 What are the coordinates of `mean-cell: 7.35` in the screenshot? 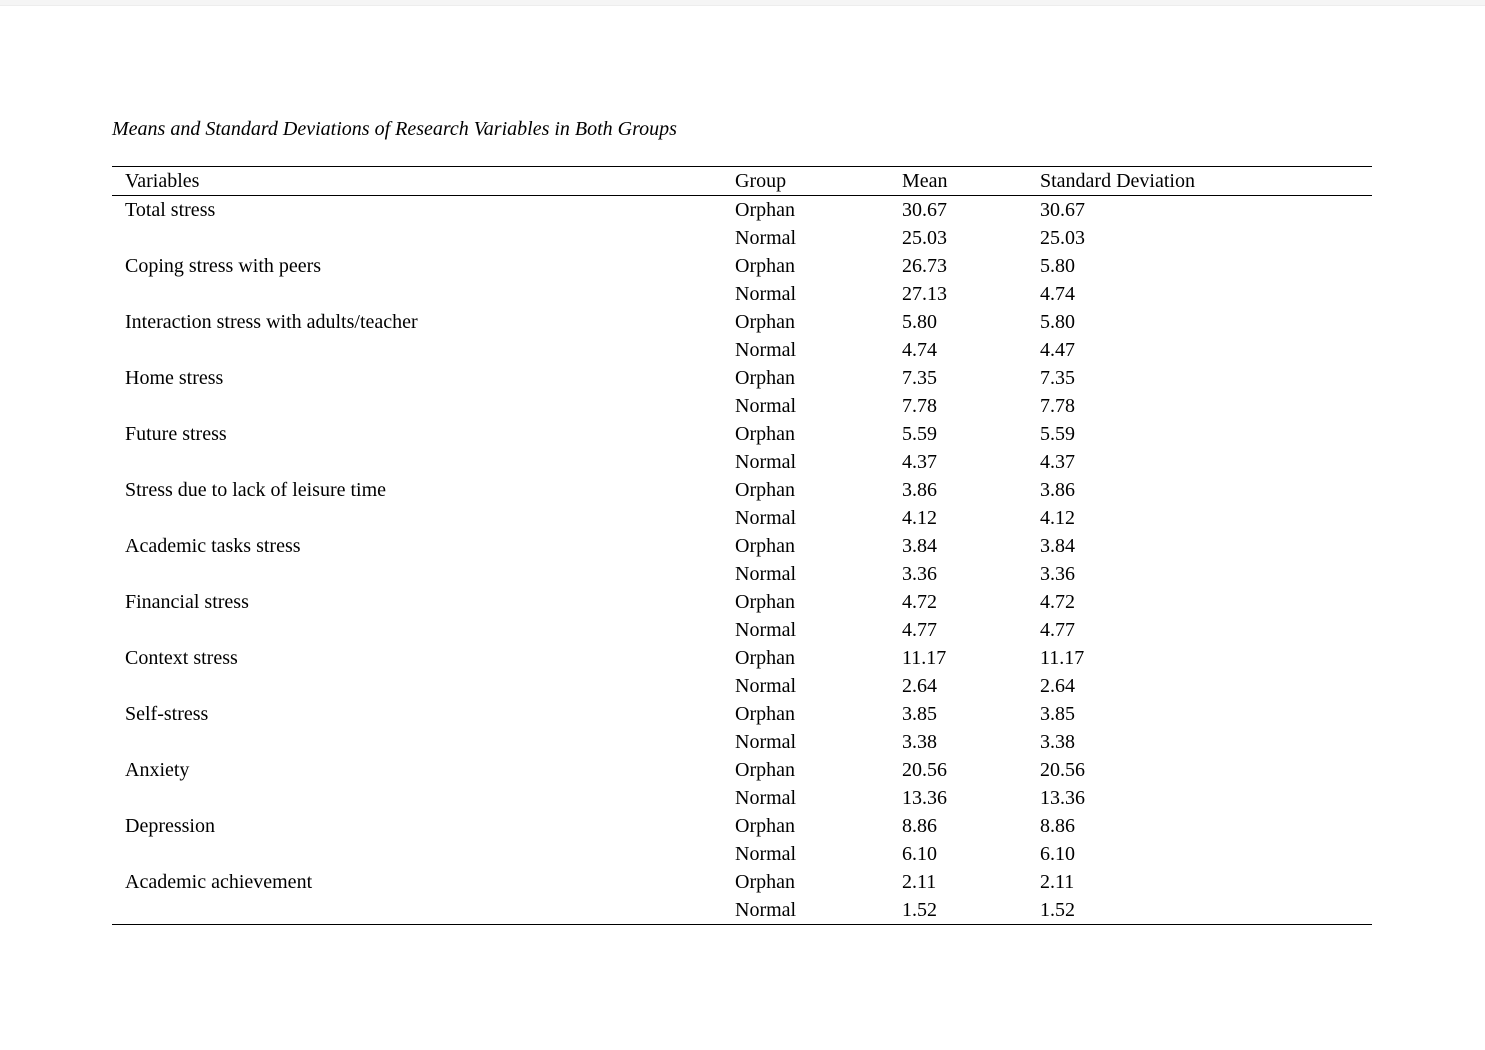 It's located at (919, 378).